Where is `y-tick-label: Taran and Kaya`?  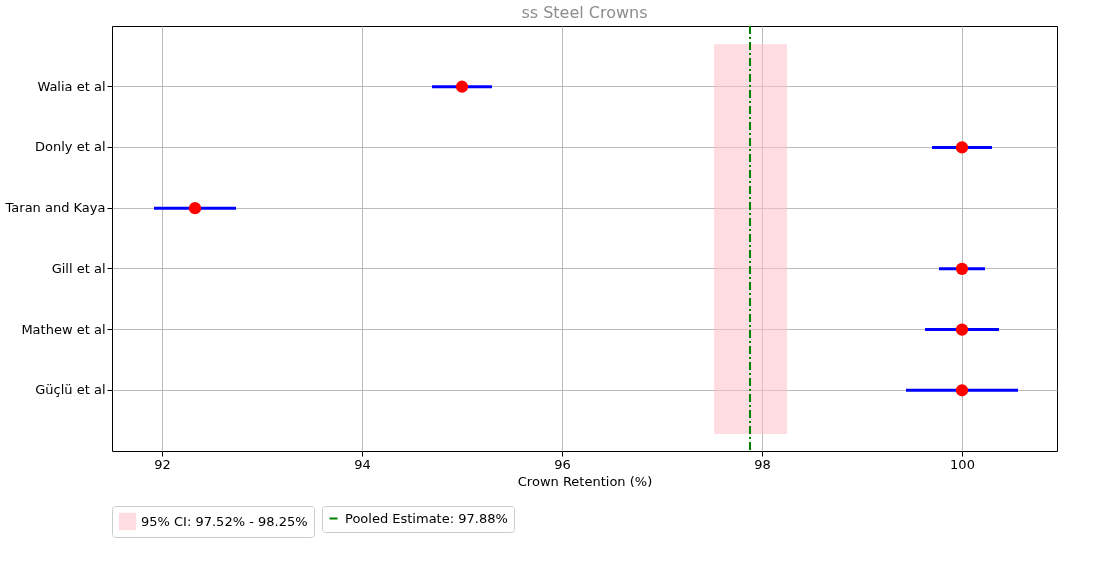 y-tick-label: Taran and Kaya is located at coordinates (55, 208).